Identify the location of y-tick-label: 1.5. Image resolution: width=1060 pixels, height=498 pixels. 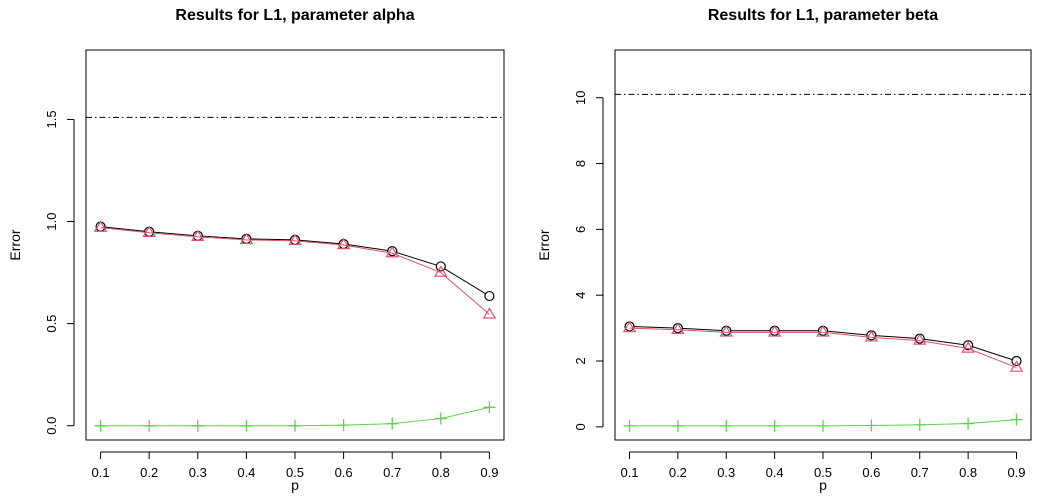
(51, 119).